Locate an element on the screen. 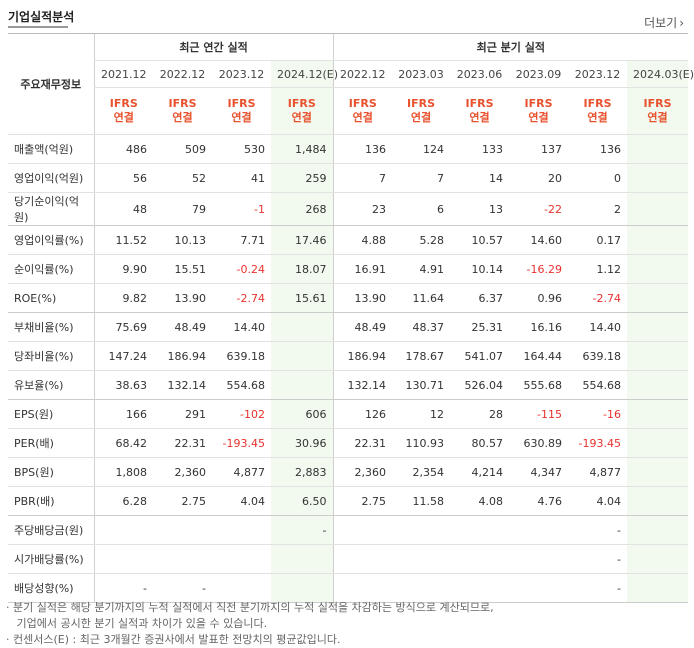 The width and height of the screenshot is (694, 648). cell-value: 28 is located at coordinates (480, 414).